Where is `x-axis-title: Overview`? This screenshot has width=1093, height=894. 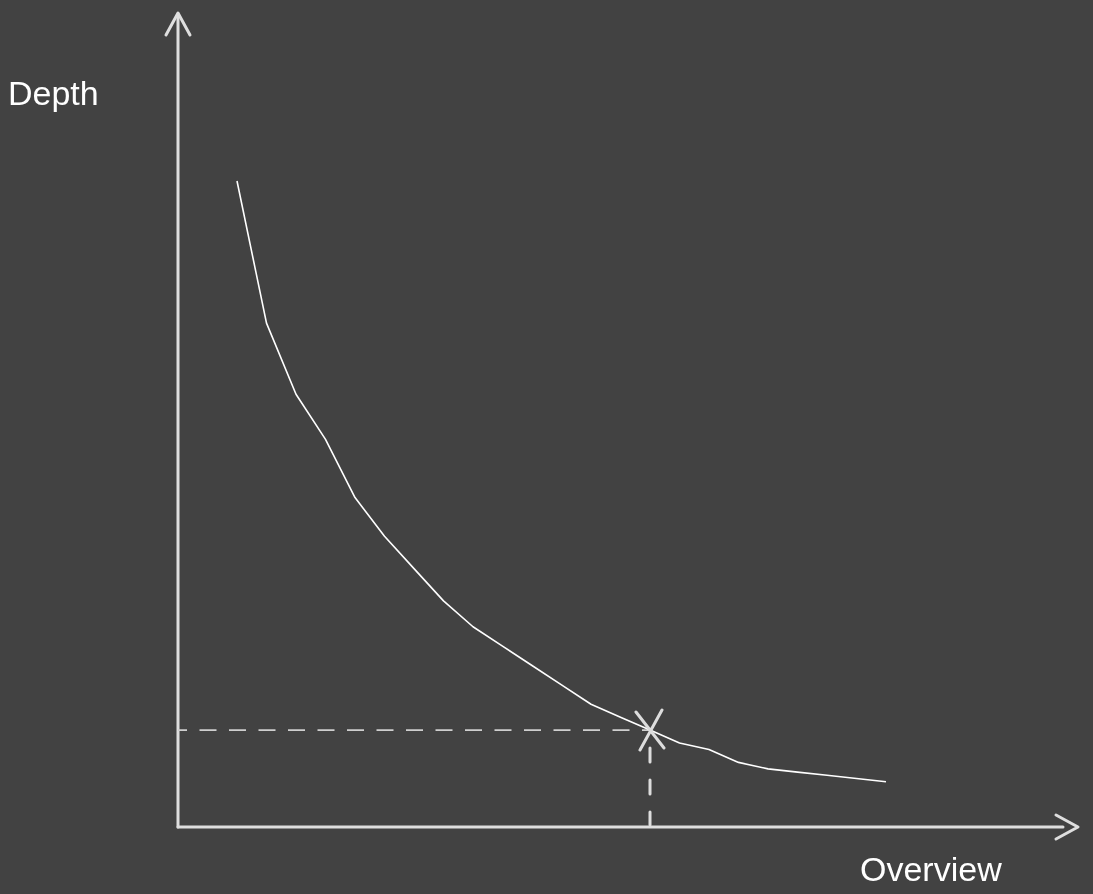
x-axis-title: Overview is located at coordinates (931, 869).